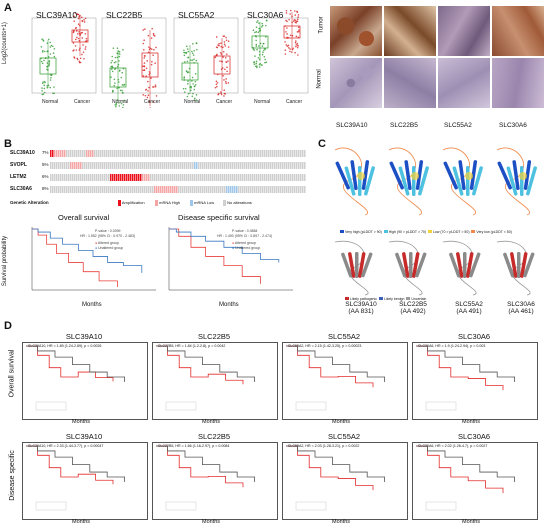 The width and height of the screenshot is (550, 529). What do you see at coordinates (192, 102) in the screenshot?
I see `xgroup-label: Normal` at bounding box center [192, 102].